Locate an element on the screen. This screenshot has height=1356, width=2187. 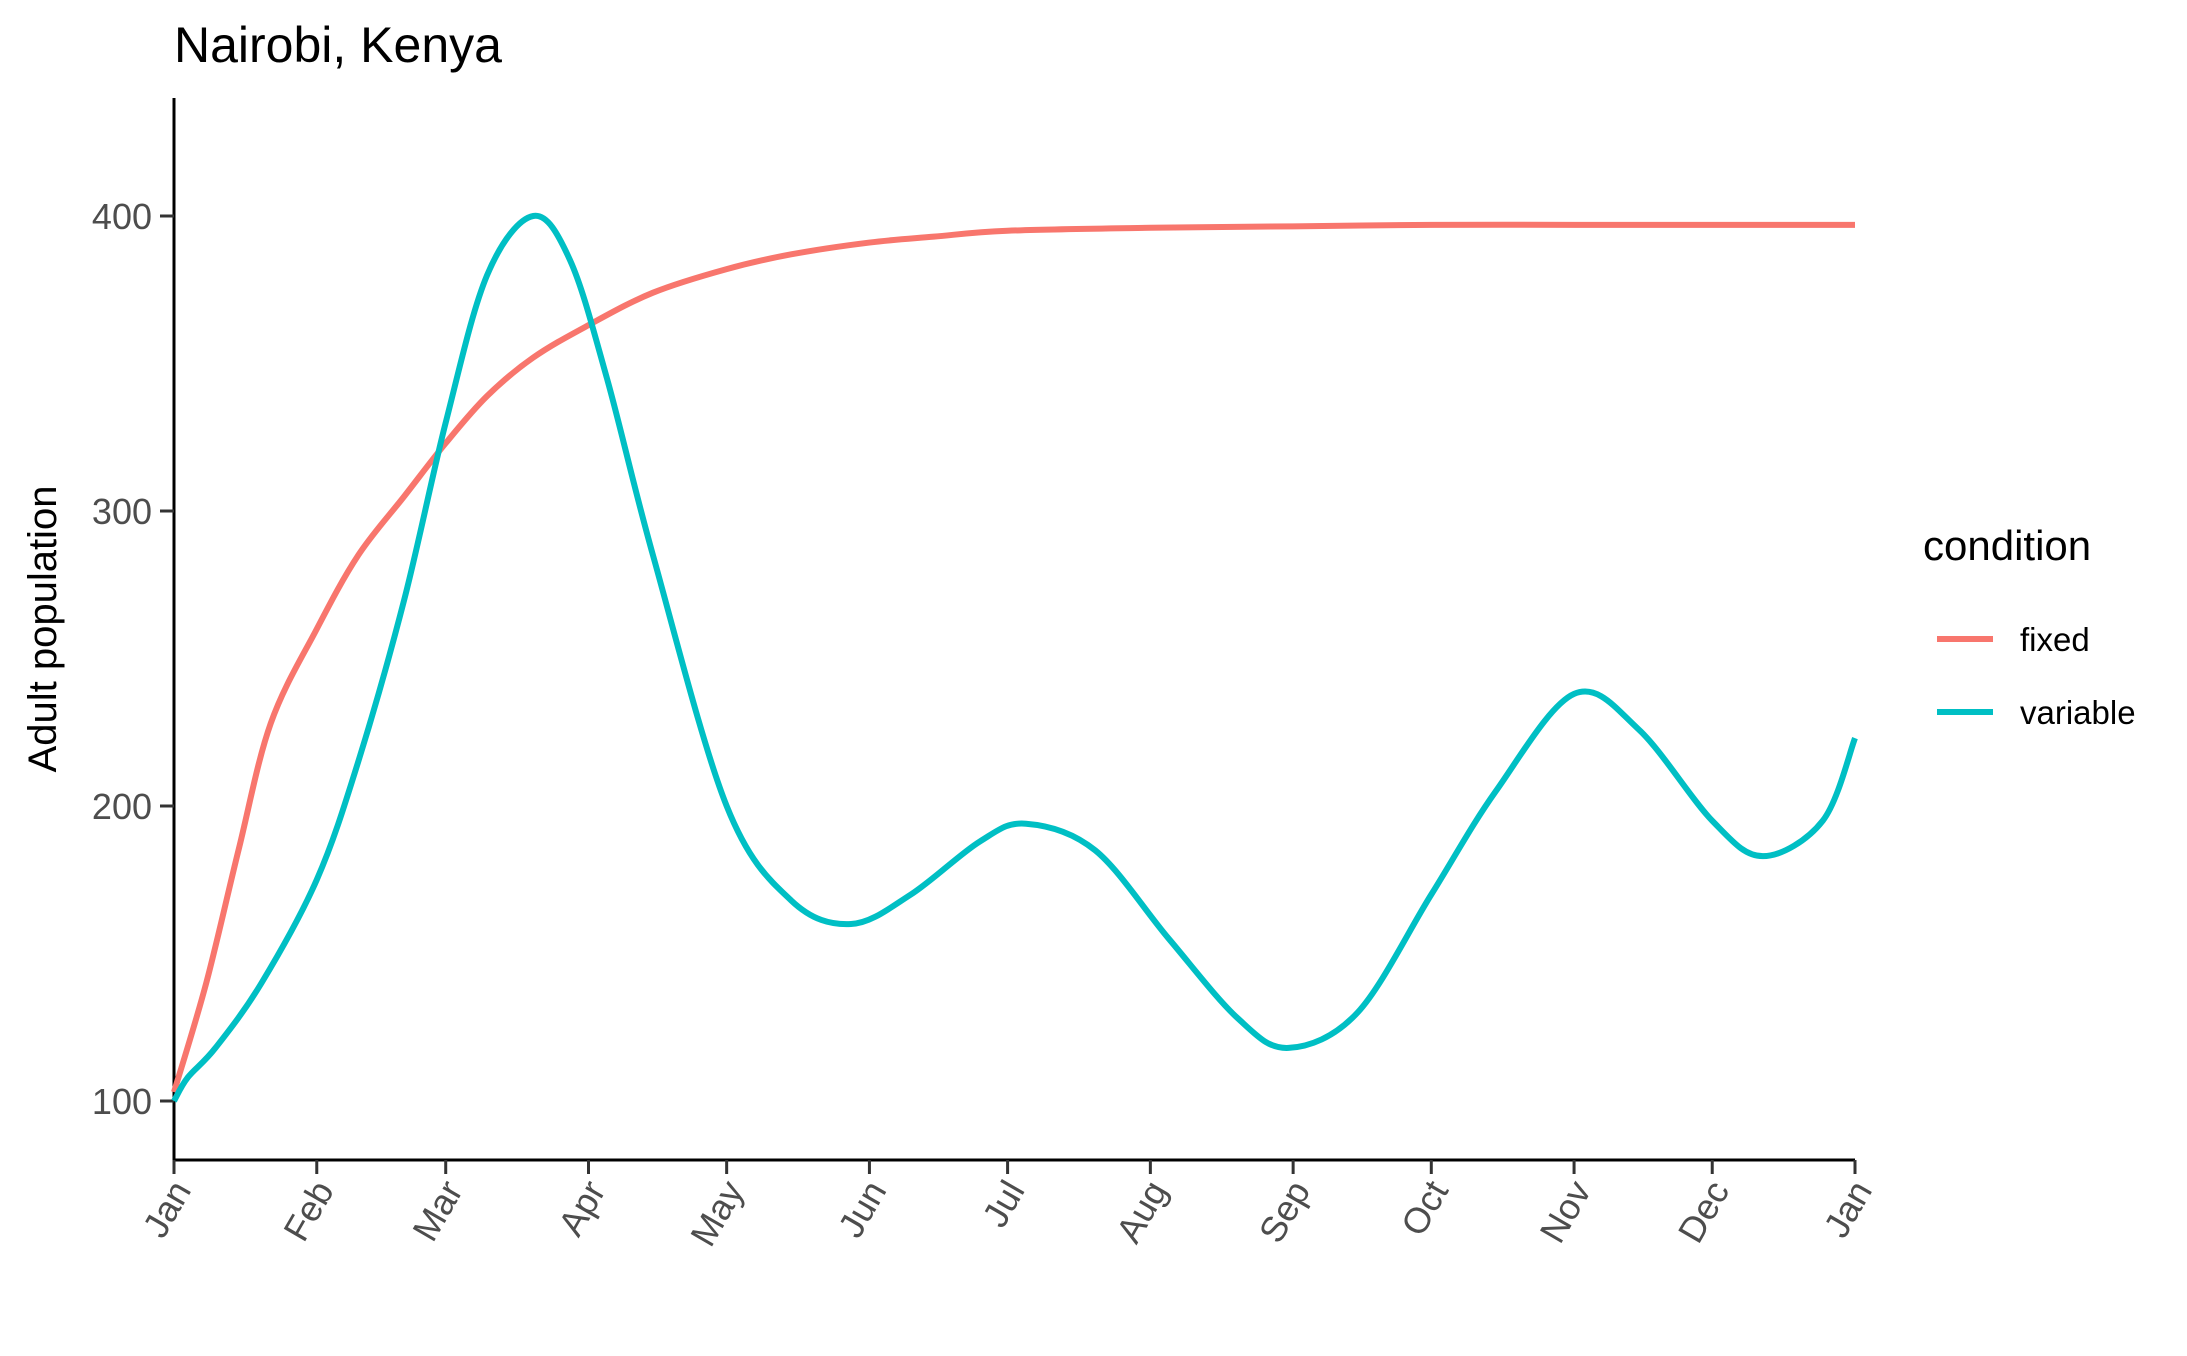
x-tick-label: Apr is located at coordinates (582, 1207).